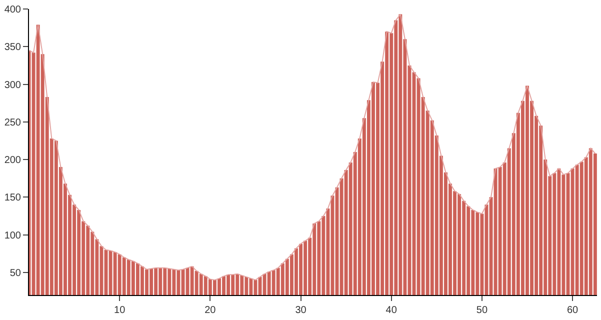  What do you see at coordinates (16, 273) in the screenshot?
I see `y-tick-label: 50` at bounding box center [16, 273].